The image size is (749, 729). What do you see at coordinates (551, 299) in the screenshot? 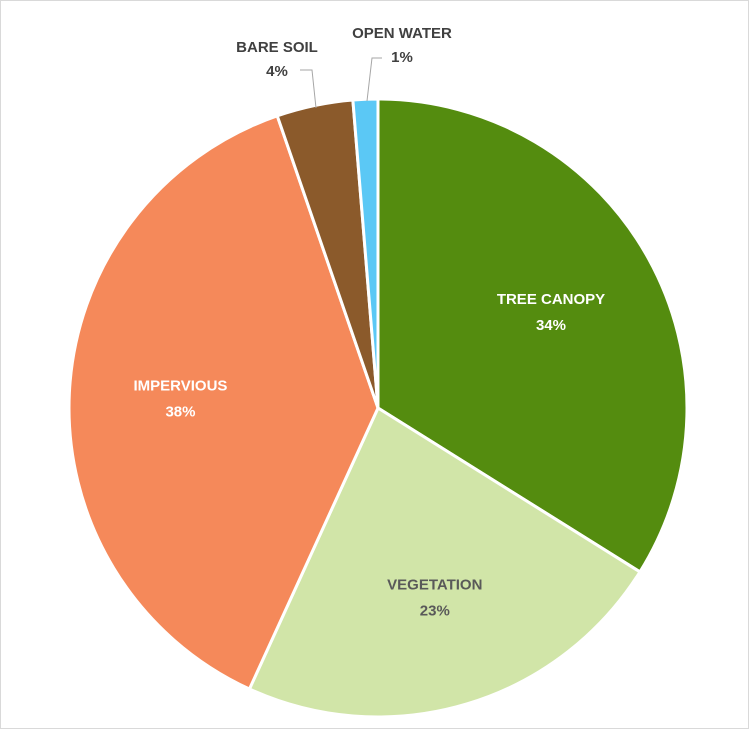
I see `slice-label-tree-canopy: TREE CANOPY` at bounding box center [551, 299].